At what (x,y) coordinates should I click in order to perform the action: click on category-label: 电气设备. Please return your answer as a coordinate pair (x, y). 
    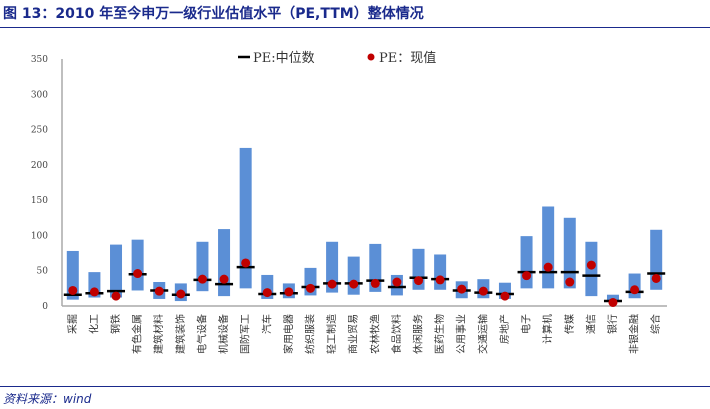
    Looking at the image, I should click on (201, 334).